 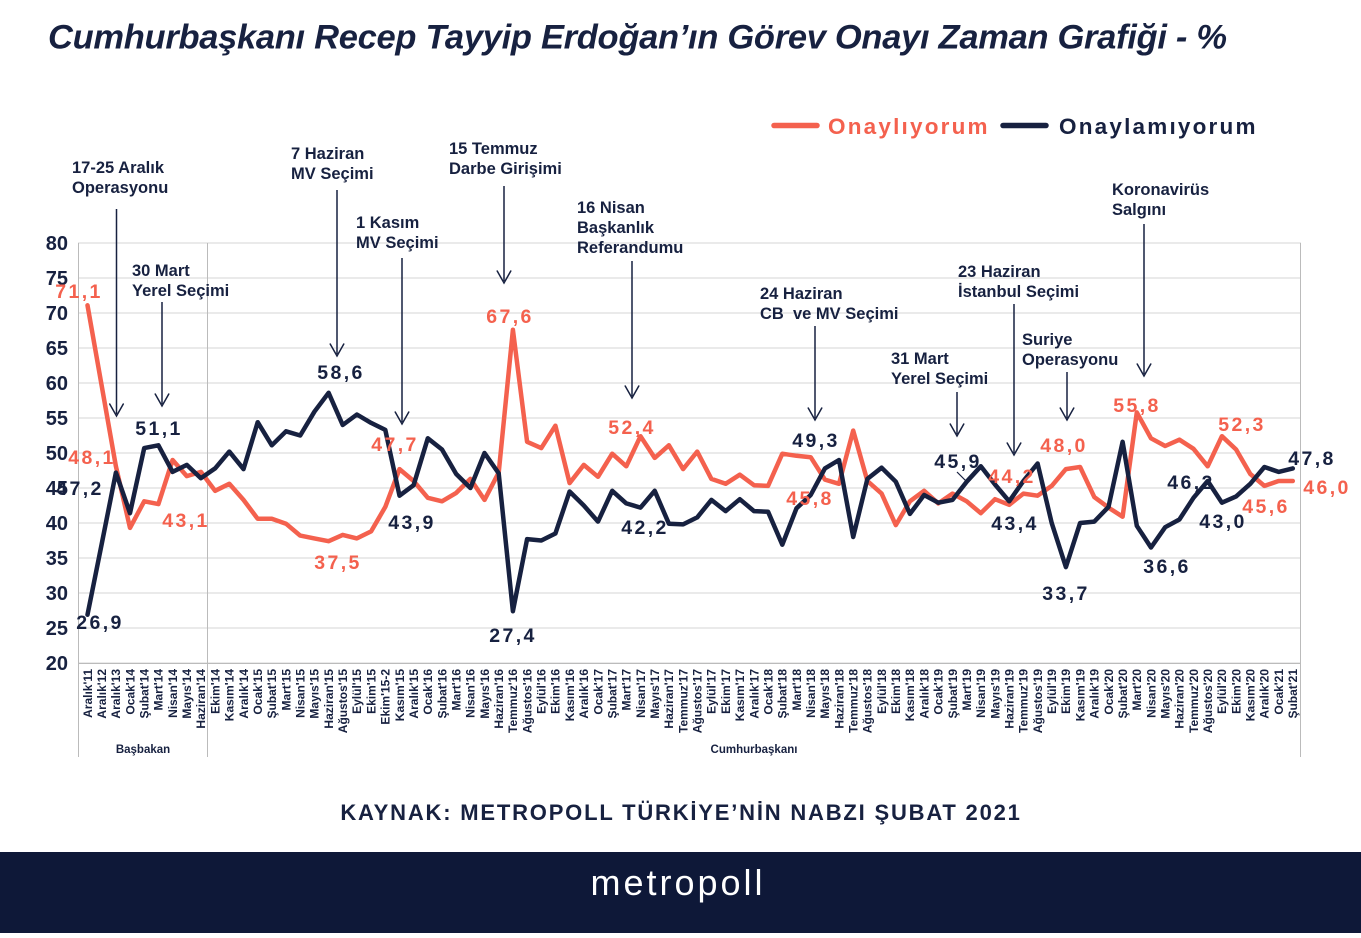 What do you see at coordinates (616, 228) in the screenshot?
I see `svg-text: Başkanlık` at bounding box center [616, 228].